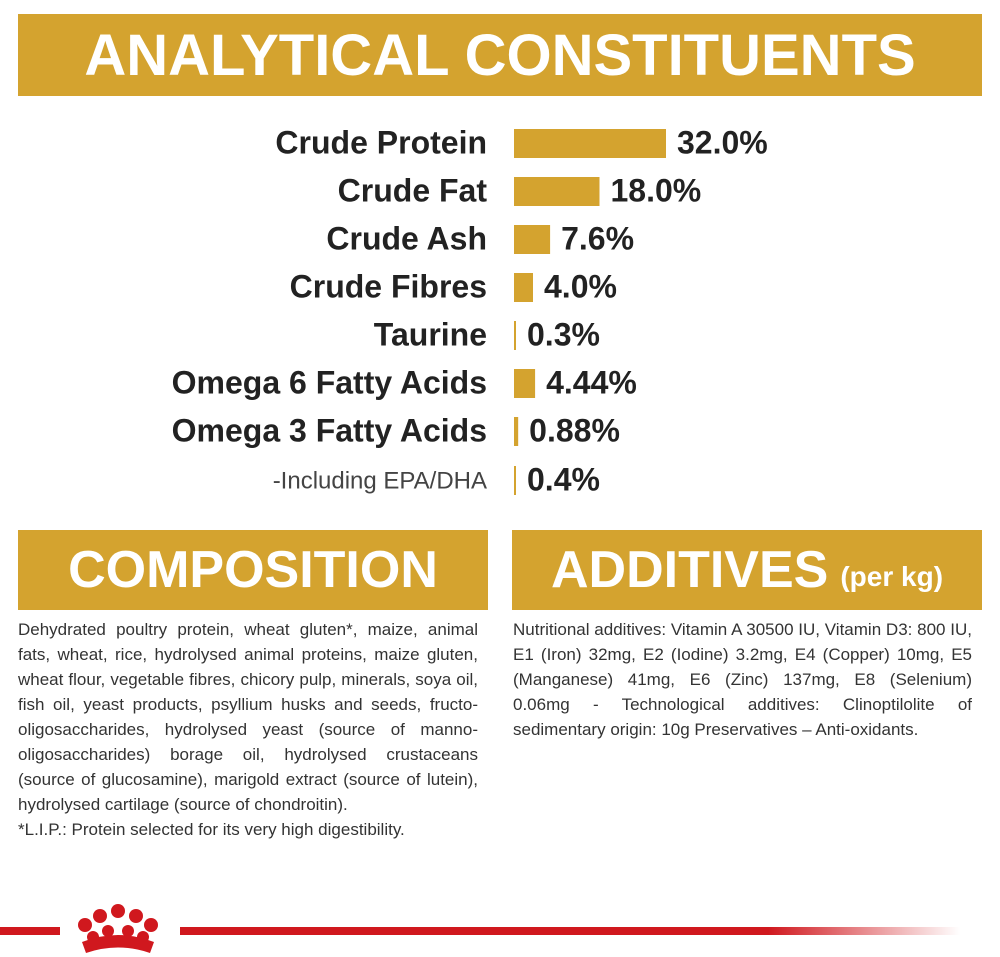 Image resolution: width=1000 pixels, height=957 pixels. What do you see at coordinates (329, 382) in the screenshot?
I see `category-label: Omega 6 Fatty Acids` at bounding box center [329, 382].